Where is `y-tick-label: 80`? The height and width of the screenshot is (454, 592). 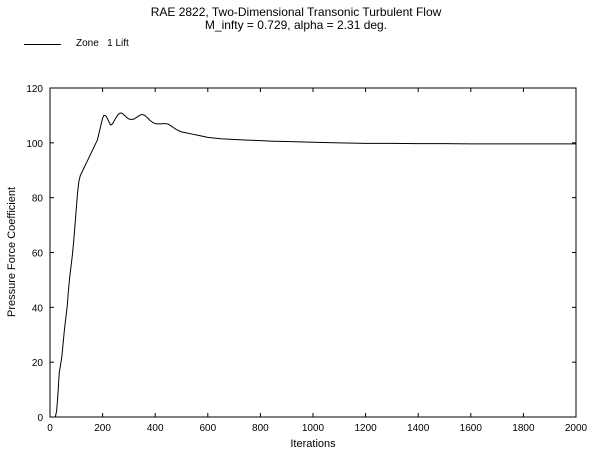 y-tick-label: 80 is located at coordinates (38, 199).